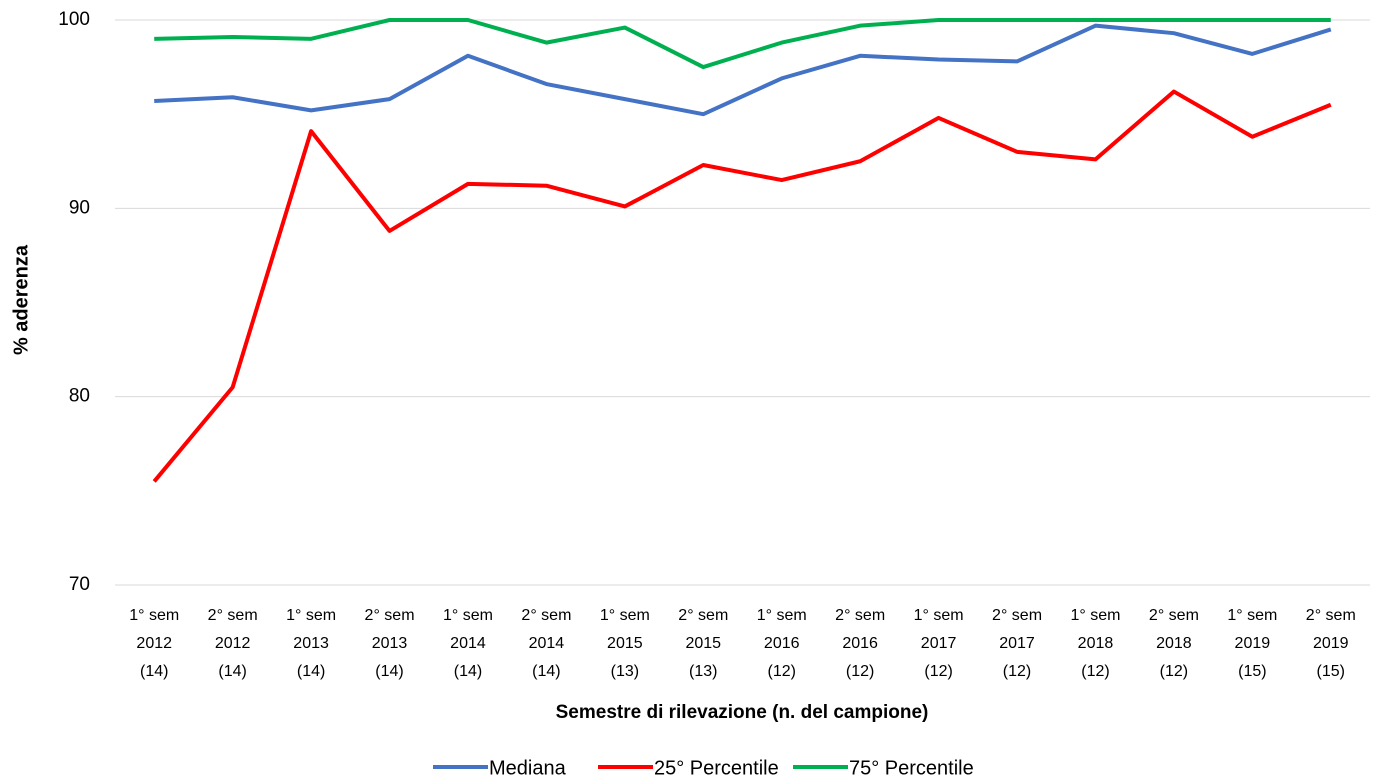 This screenshot has height=780, width=1379. What do you see at coordinates (74, 19) in the screenshot?
I see `y-tick-label: 100` at bounding box center [74, 19].